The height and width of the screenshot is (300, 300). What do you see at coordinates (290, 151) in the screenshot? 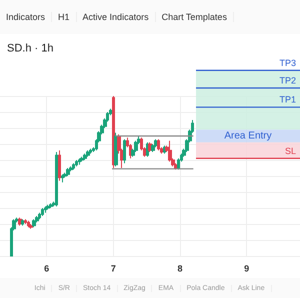
I see `ref-line-label: SL` at bounding box center [290, 151].